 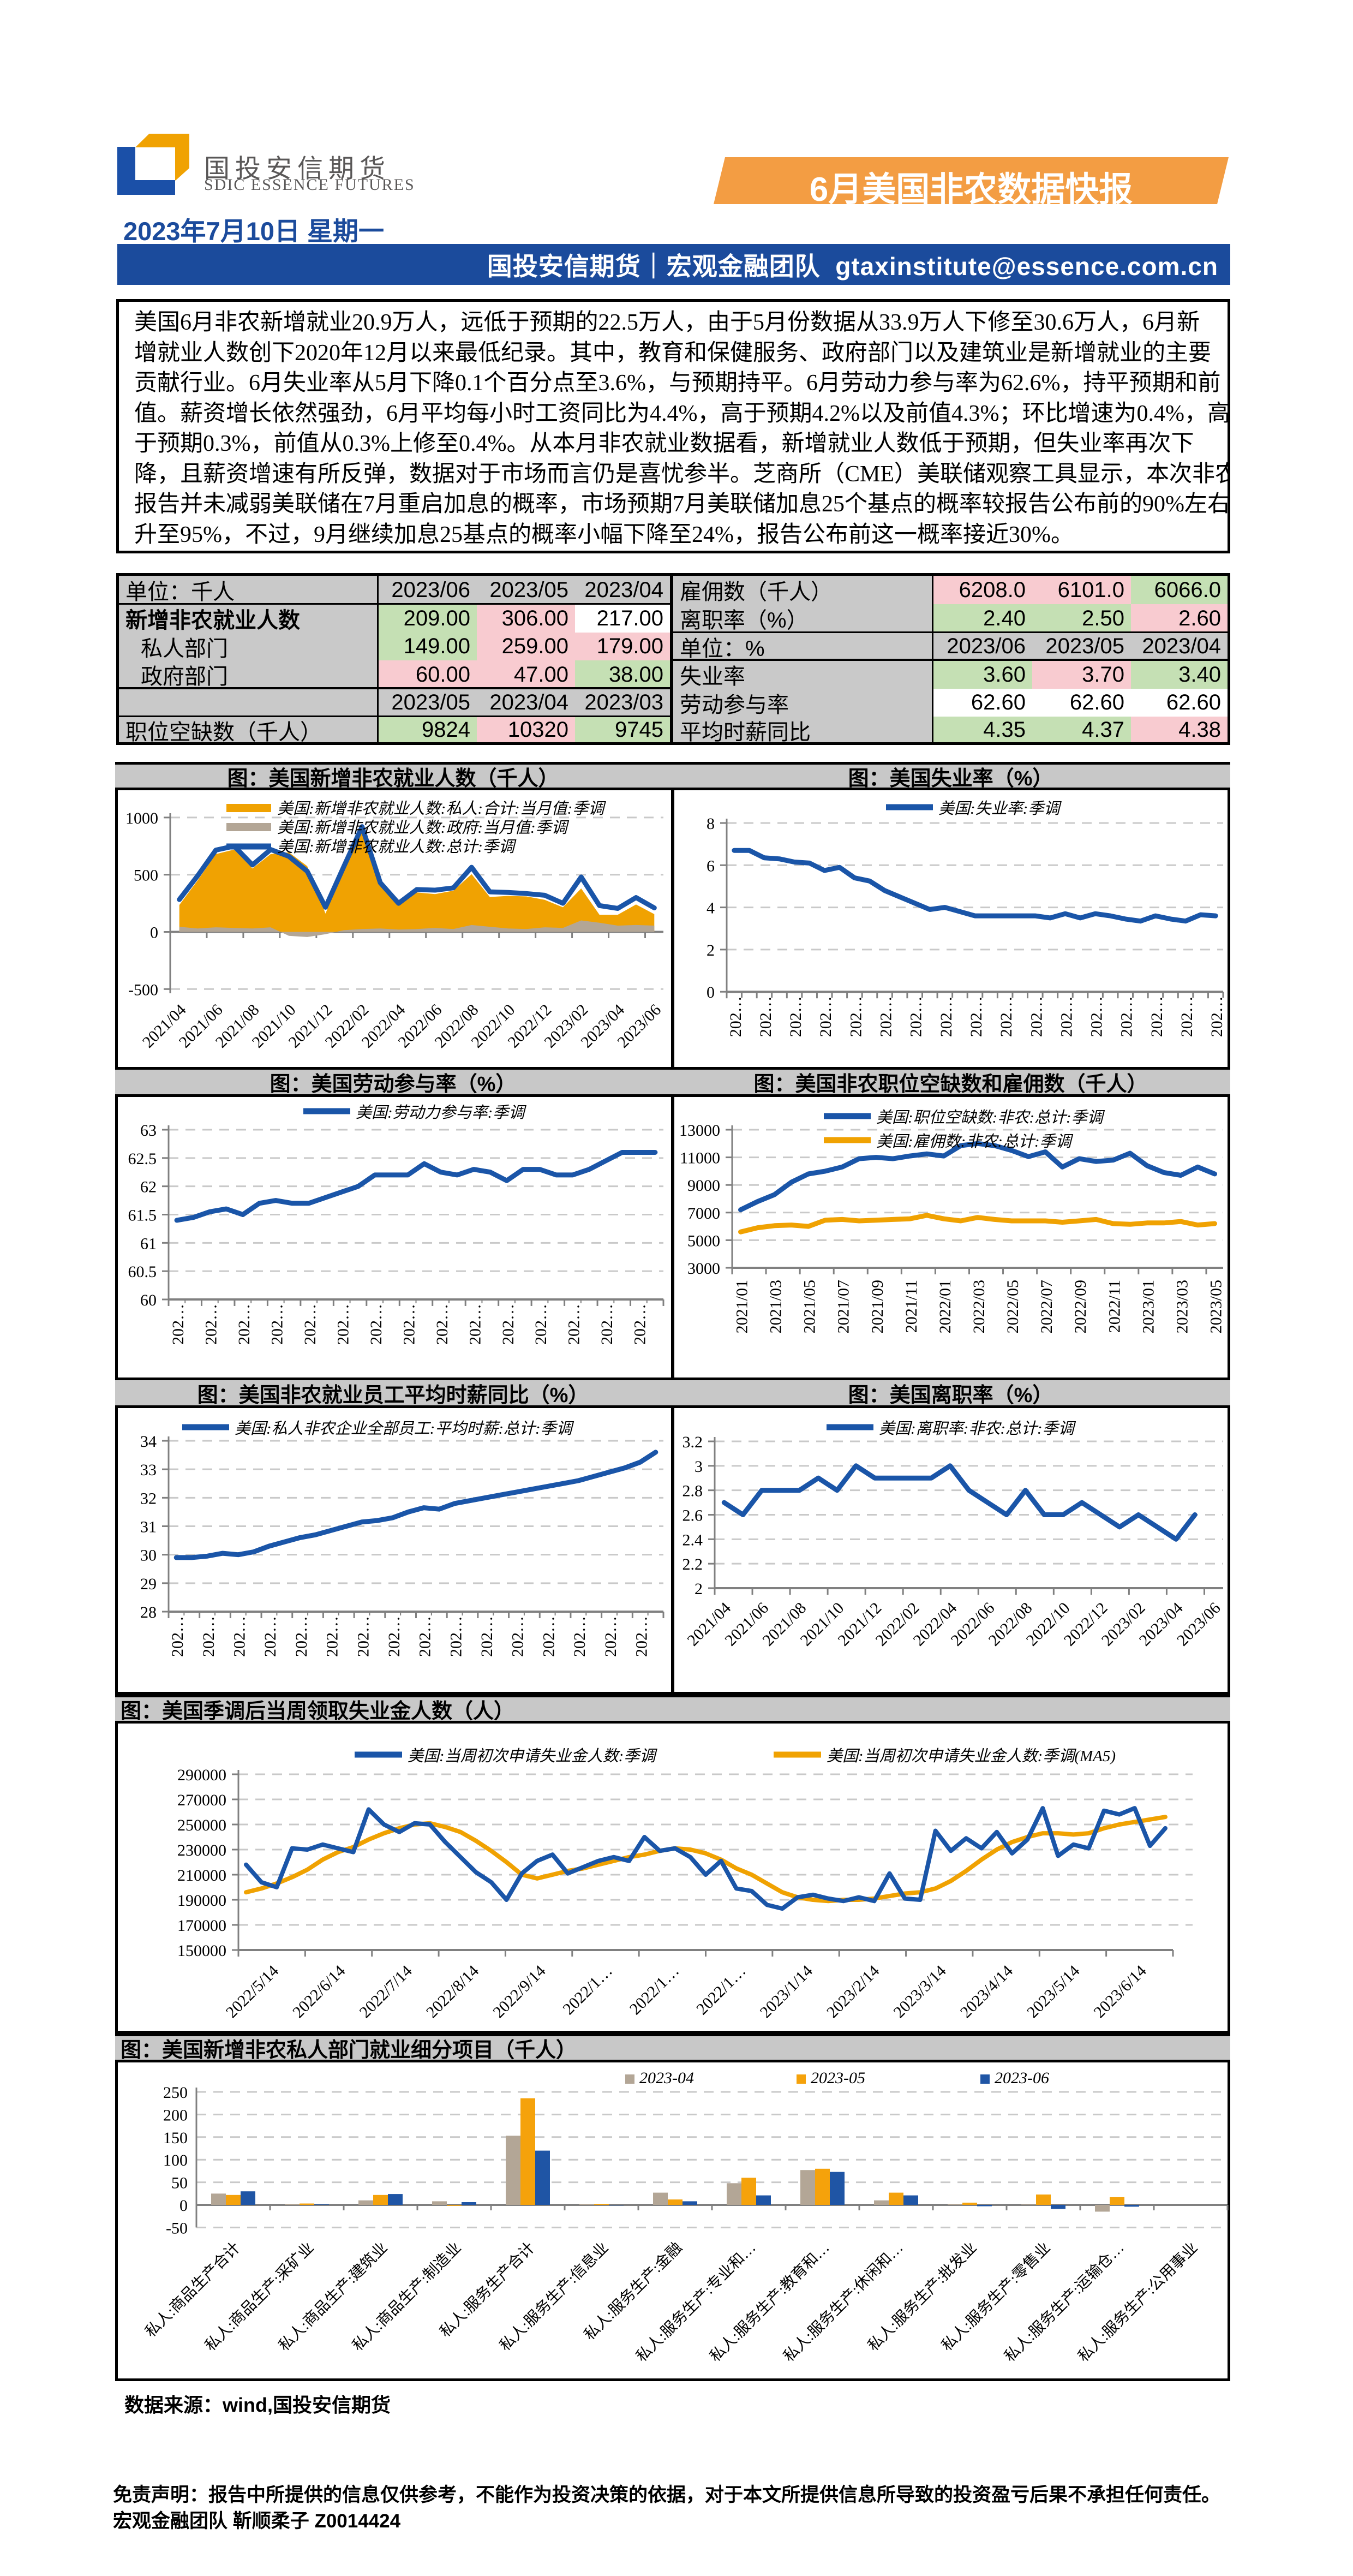 What do you see at coordinates (786, 1992) in the screenshot?
I see `svg-text: 2023/1/14` at bounding box center [786, 1992].